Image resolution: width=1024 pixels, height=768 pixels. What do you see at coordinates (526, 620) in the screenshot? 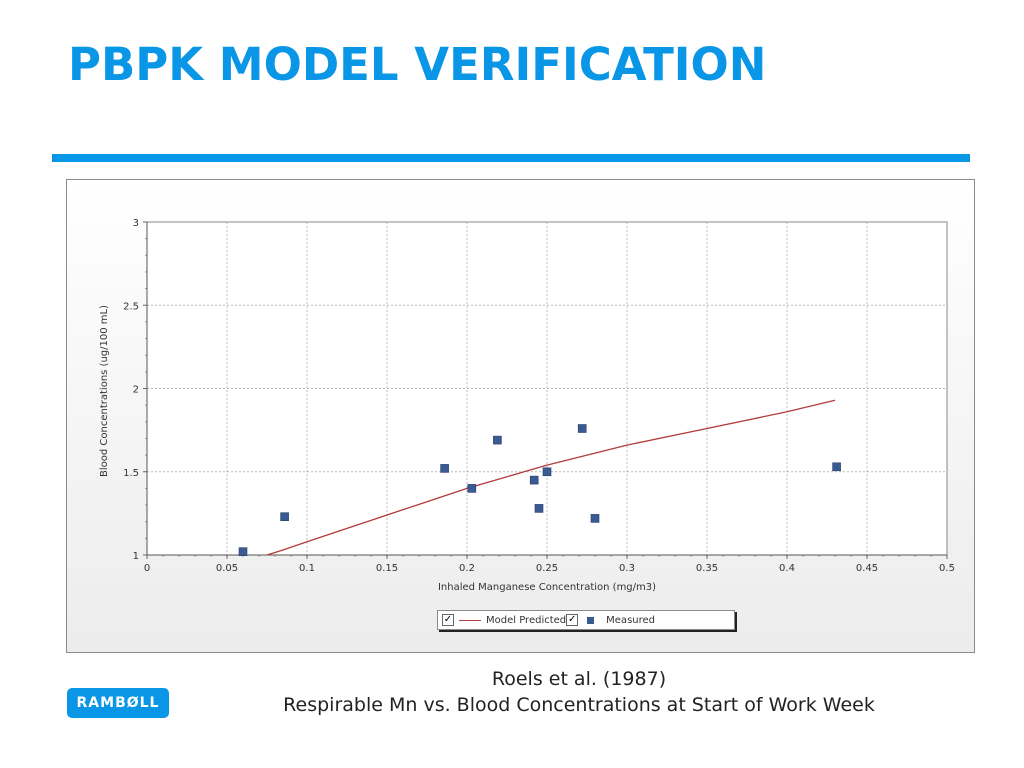
I see `legend-label-model-predicted: Model Predicted` at bounding box center [526, 620].